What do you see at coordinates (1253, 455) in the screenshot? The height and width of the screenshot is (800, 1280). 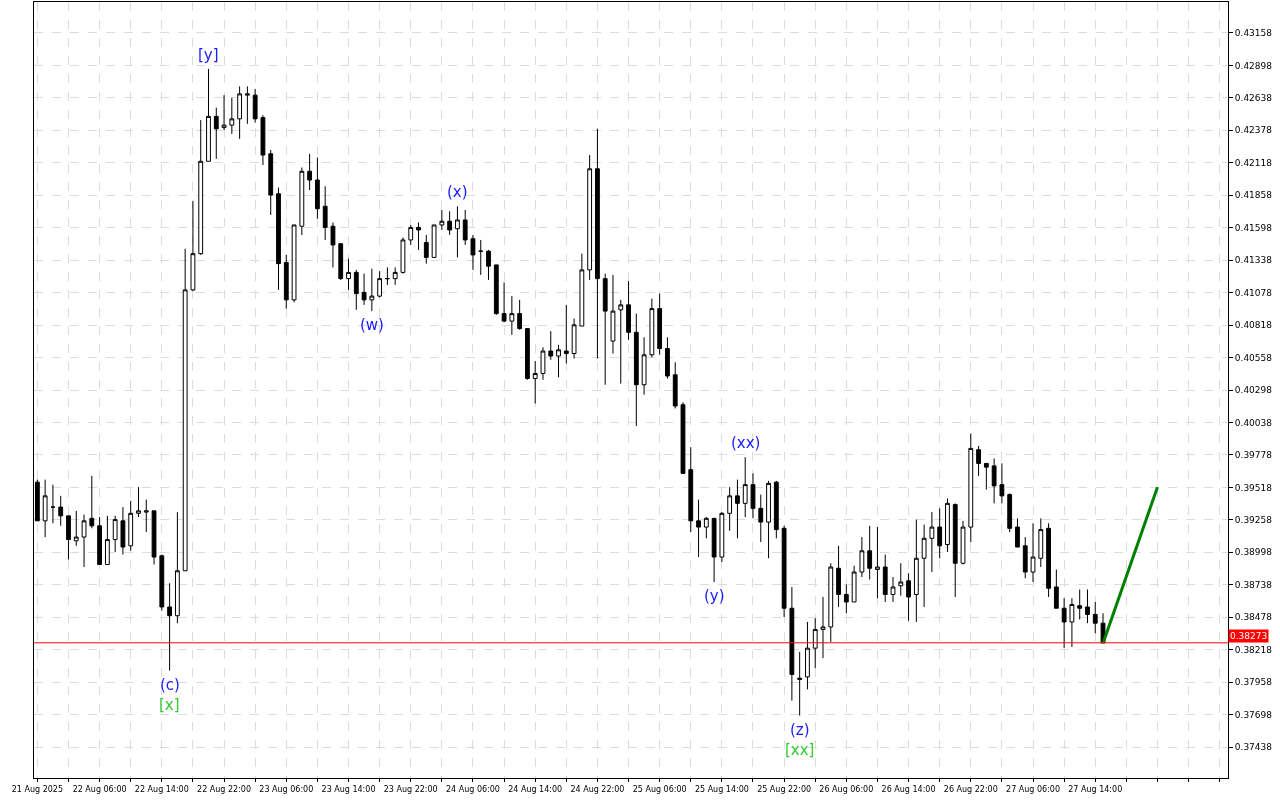 I see `y-tick-label: 0.39778` at bounding box center [1253, 455].